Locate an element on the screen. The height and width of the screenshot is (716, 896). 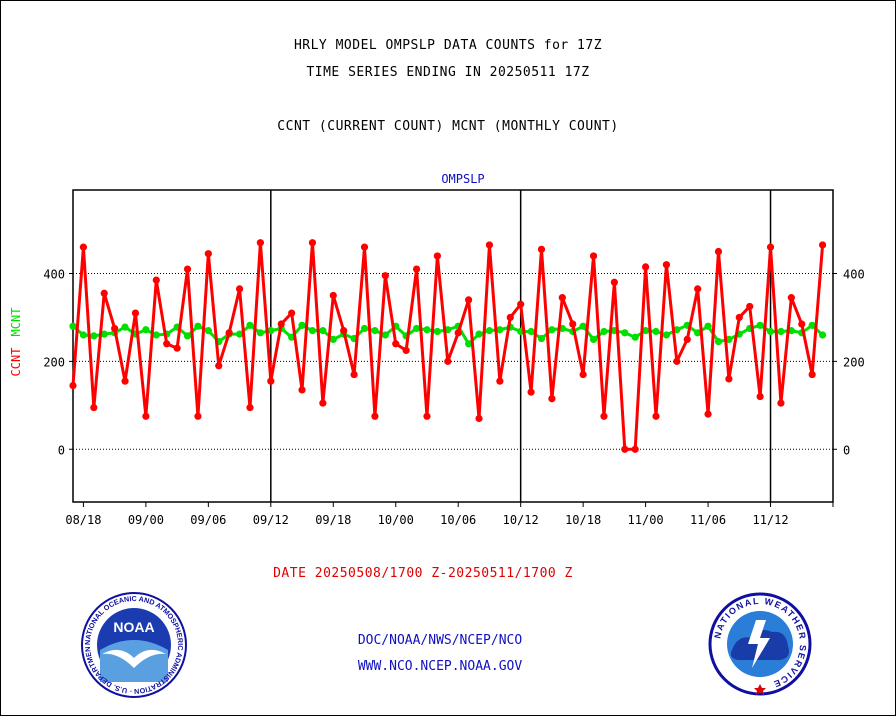
org-label: DOC/NOAA/NWS/NCEP/NCO is located at coordinates (440, 640).